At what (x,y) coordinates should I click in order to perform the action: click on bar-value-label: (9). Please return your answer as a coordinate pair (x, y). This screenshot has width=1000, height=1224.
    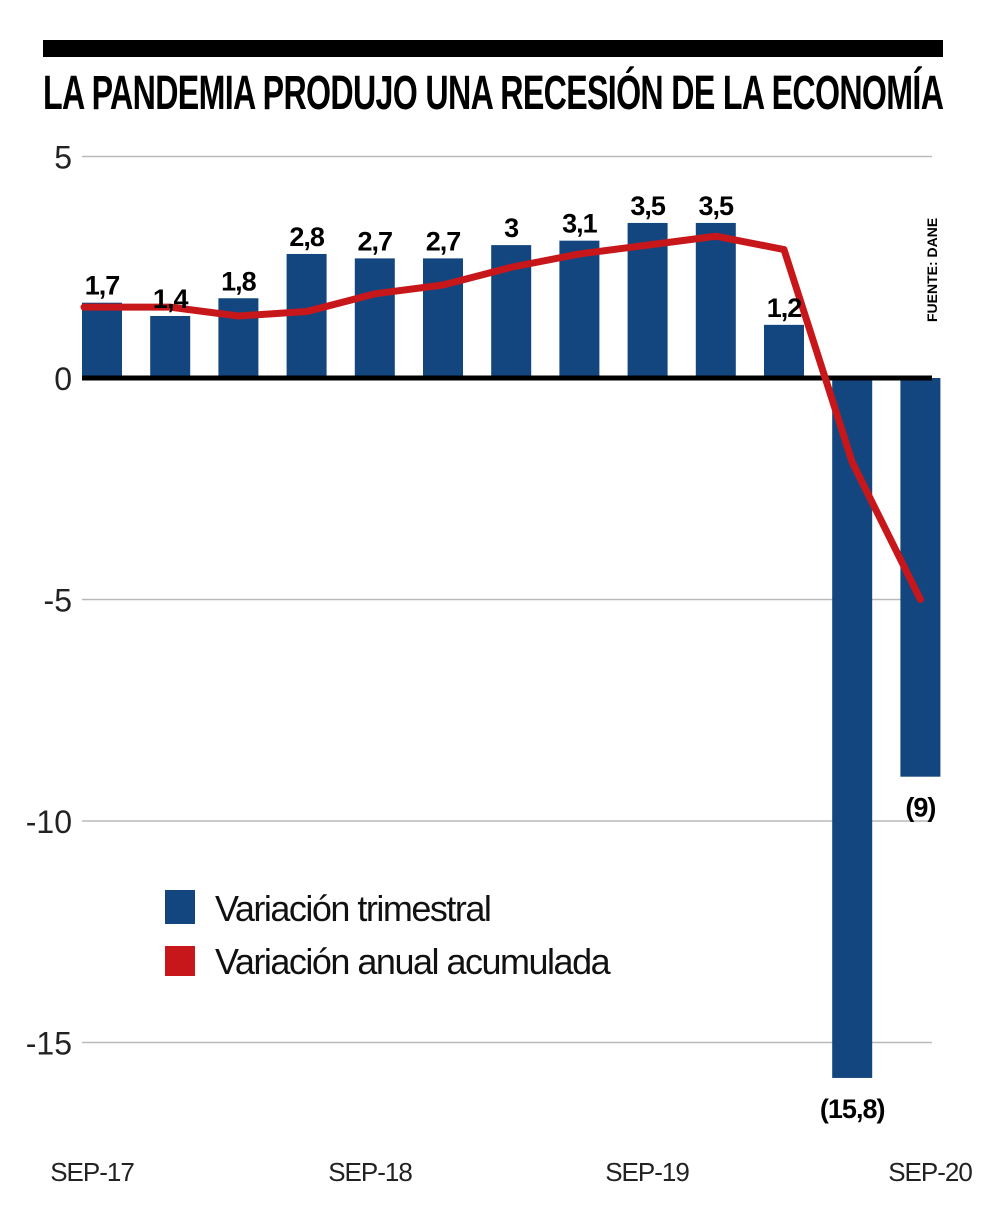
    Looking at the image, I should click on (920, 808).